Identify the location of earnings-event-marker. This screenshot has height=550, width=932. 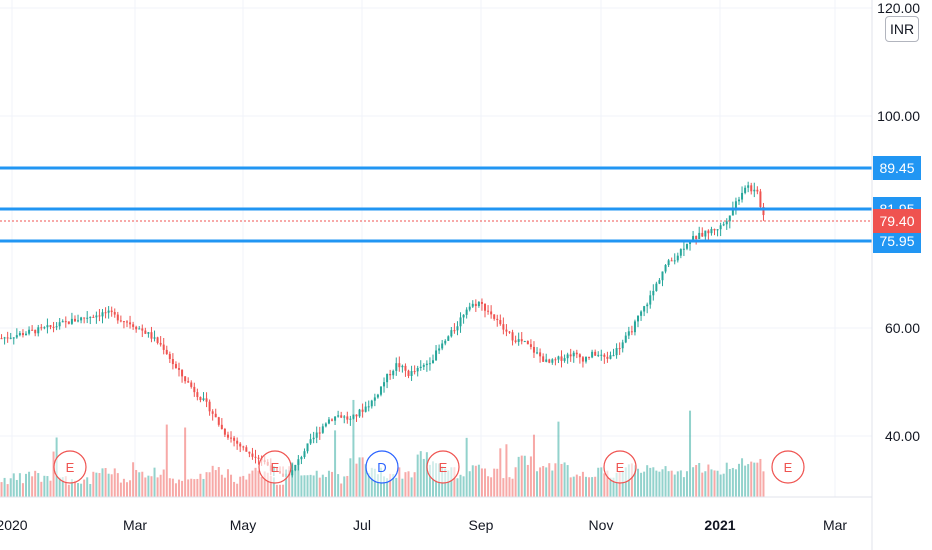
(788, 467).